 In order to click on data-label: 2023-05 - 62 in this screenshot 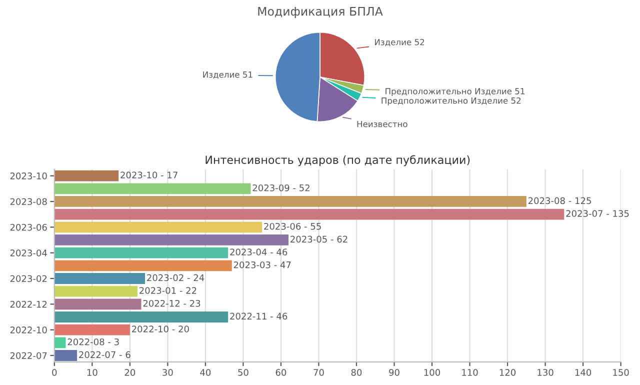, I will do `click(319, 239)`.